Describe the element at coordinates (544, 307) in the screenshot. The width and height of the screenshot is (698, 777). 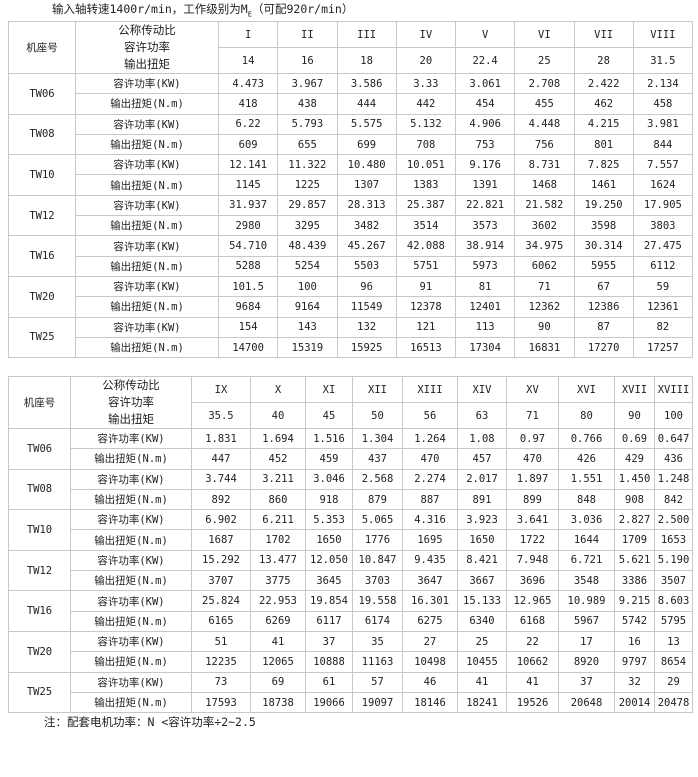
I see `torque-cell: 12362` at that location.